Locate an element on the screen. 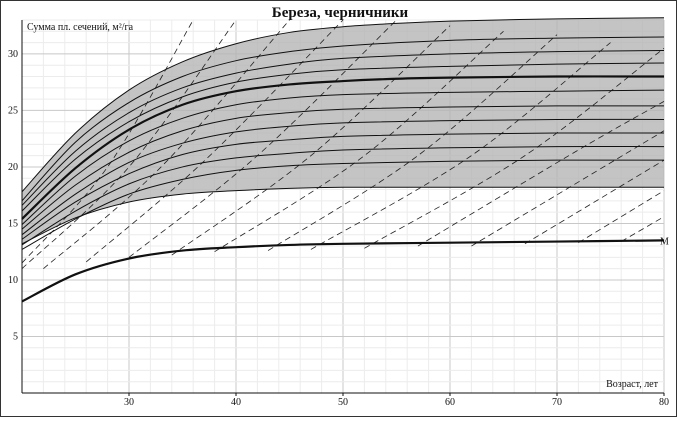  x-tick-label: 60 is located at coordinates (450, 402).